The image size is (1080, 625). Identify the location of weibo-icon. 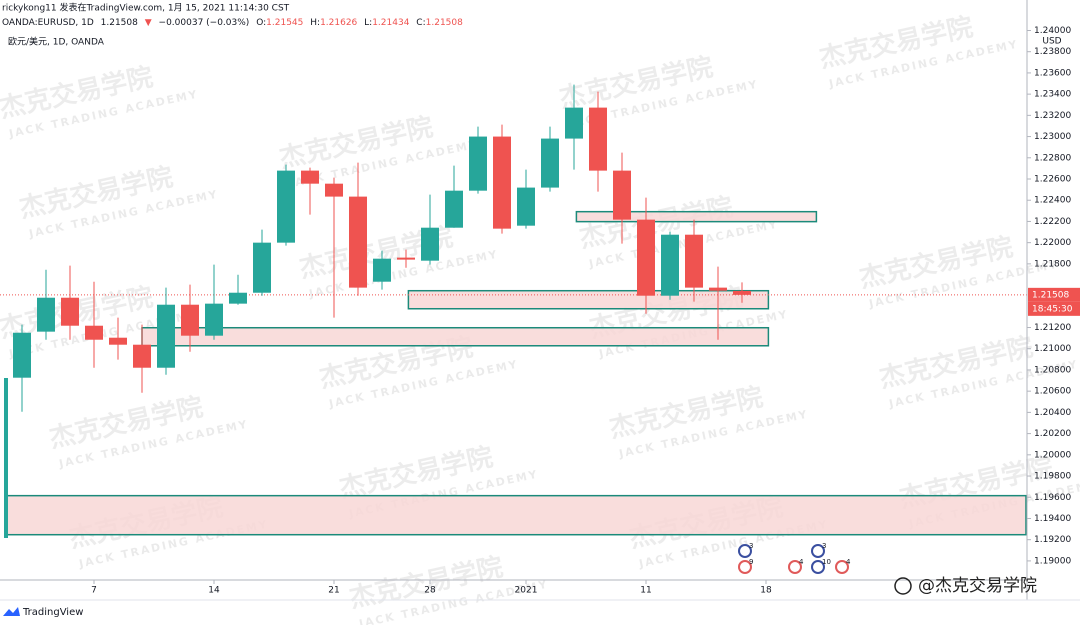
(903, 586).